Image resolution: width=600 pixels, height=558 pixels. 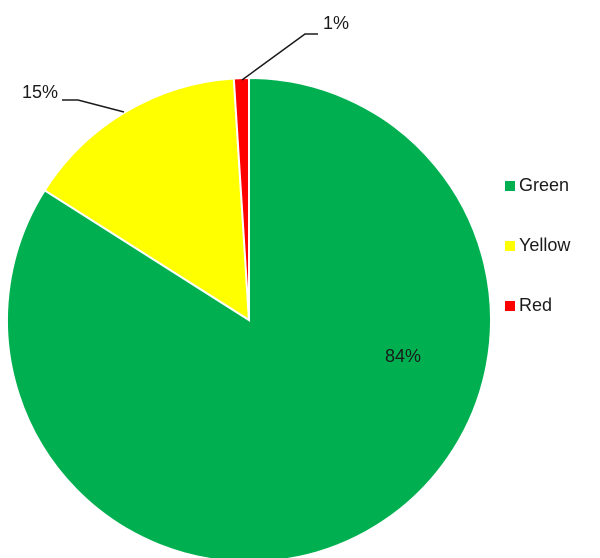 What do you see at coordinates (40, 92) in the screenshot?
I see `data-label-yellow: 15%` at bounding box center [40, 92].